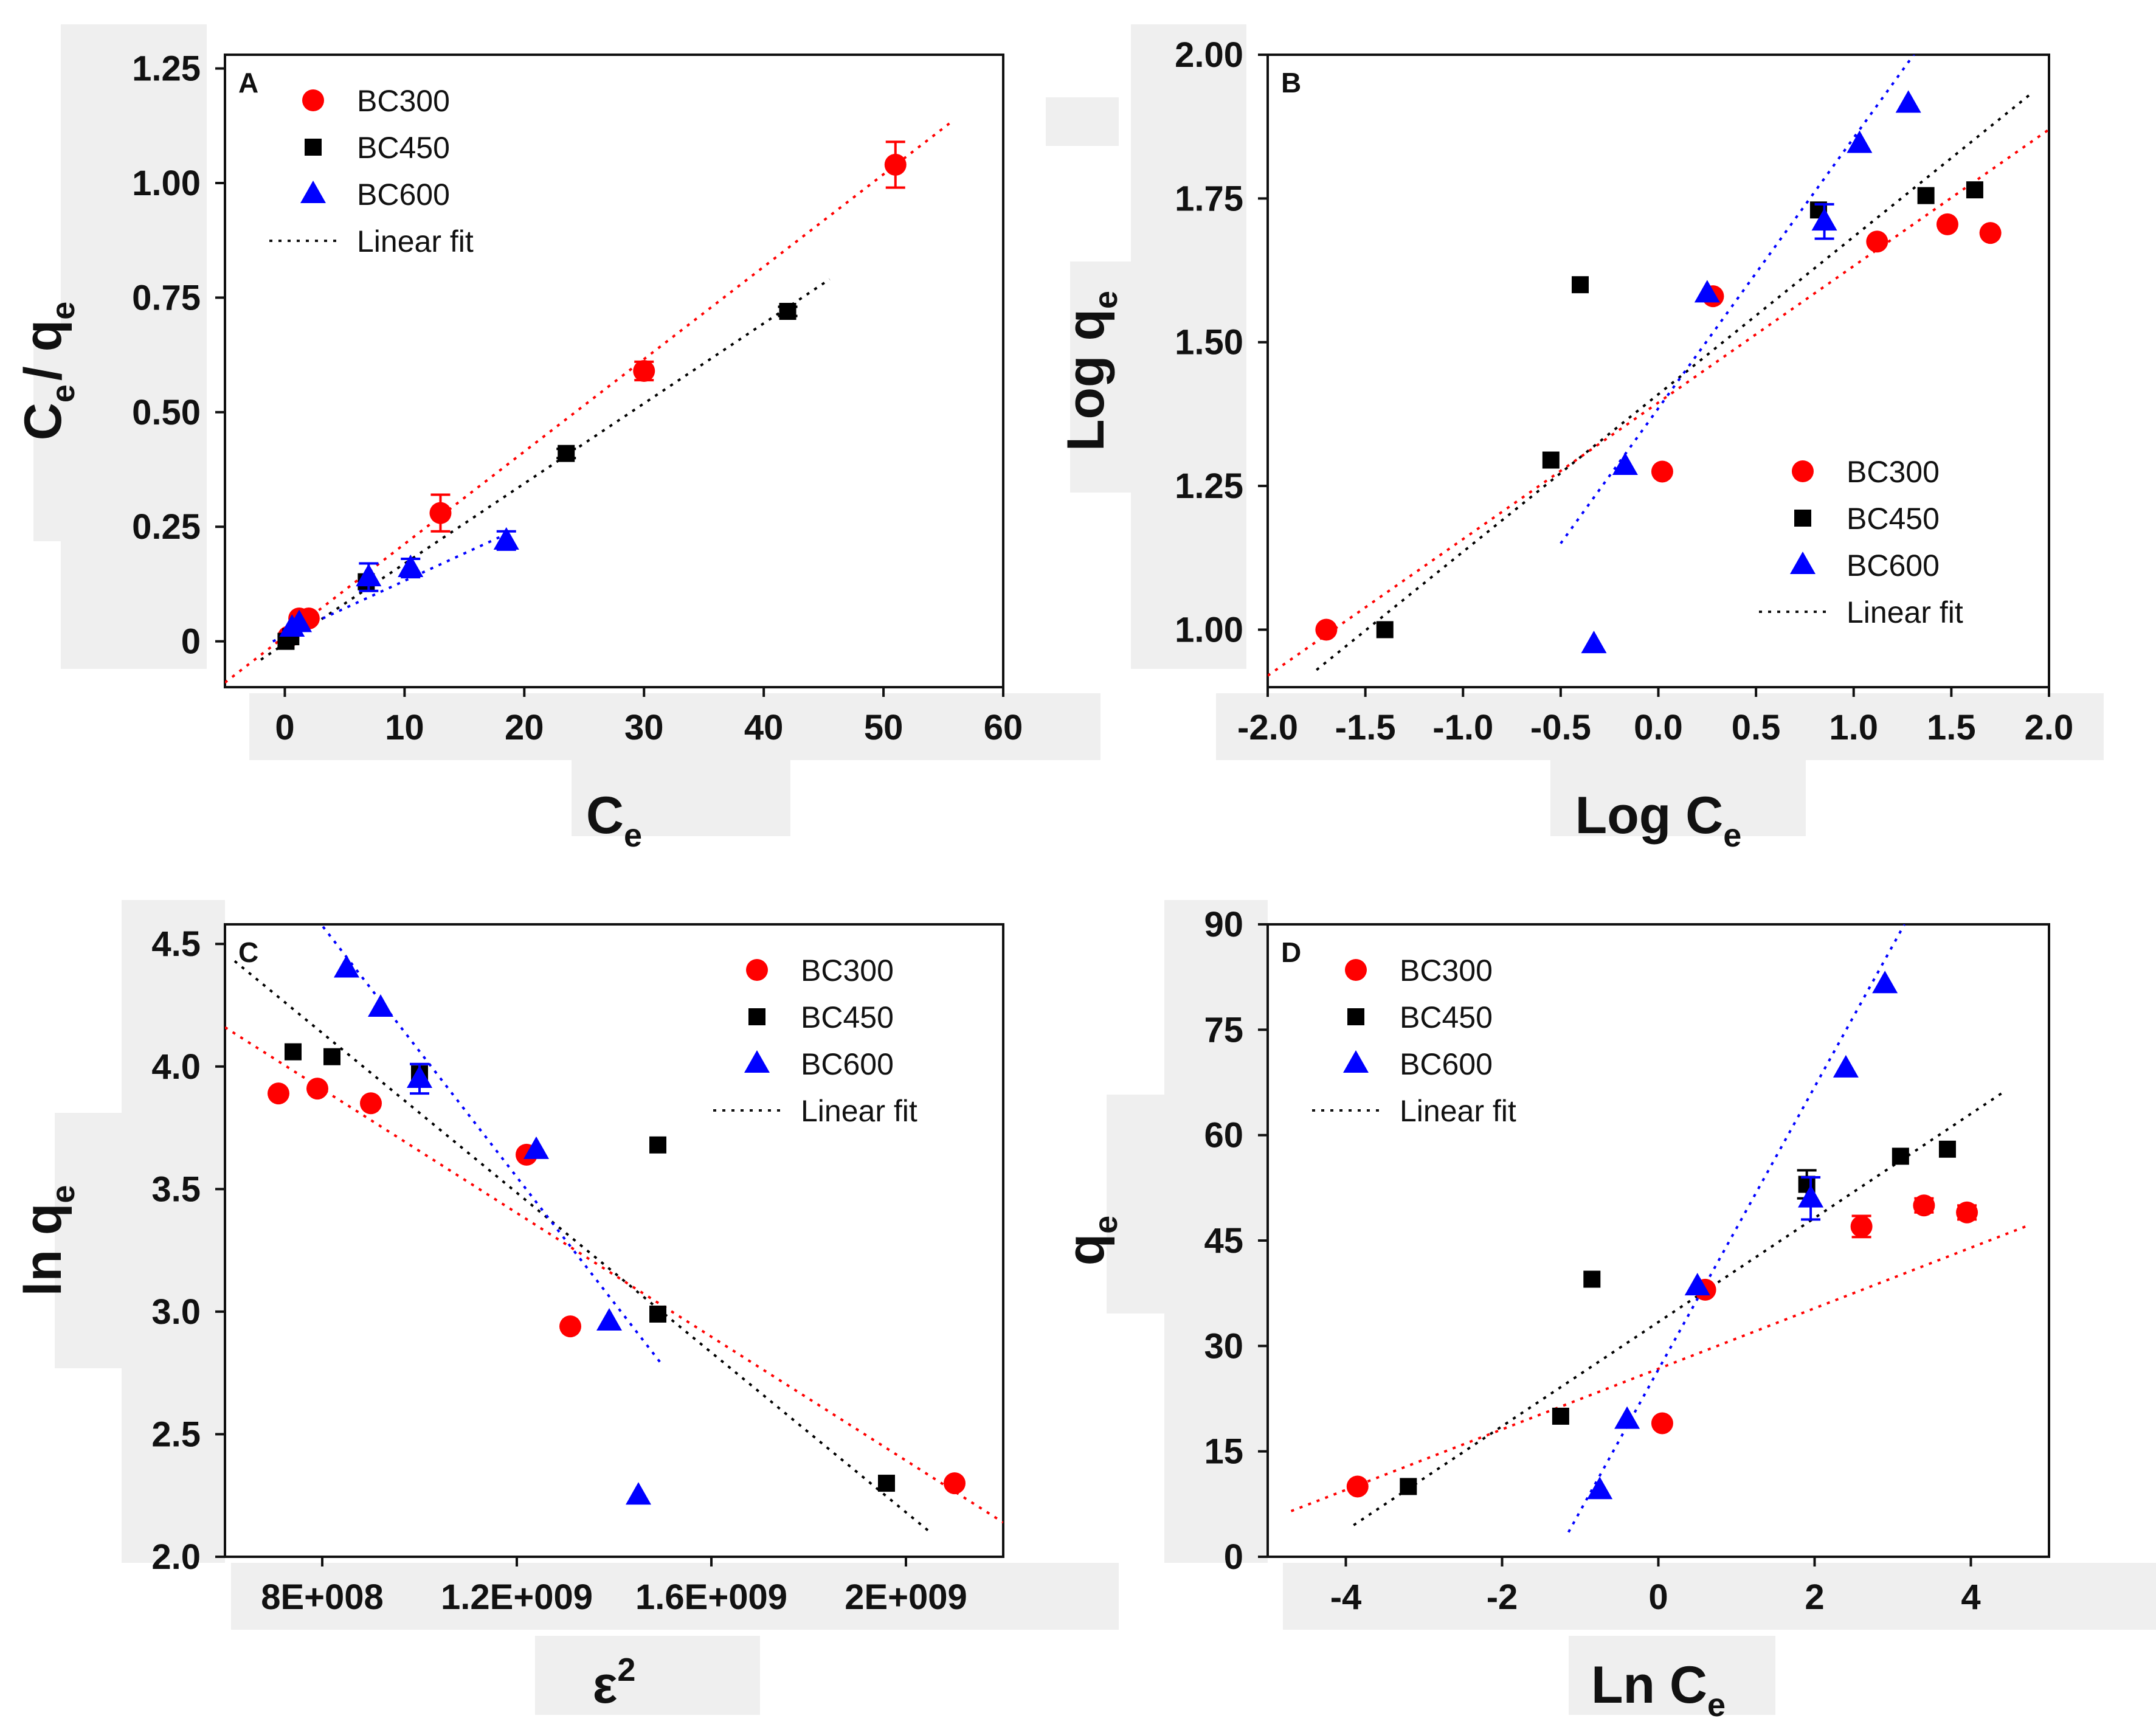 Image resolution: width=2156 pixels, height=1724 pixels. What do you see at coordinates (1223, 1452) in the screenshot?
I see `y-tick-label: 15` at bounding box center [1223, 1452].